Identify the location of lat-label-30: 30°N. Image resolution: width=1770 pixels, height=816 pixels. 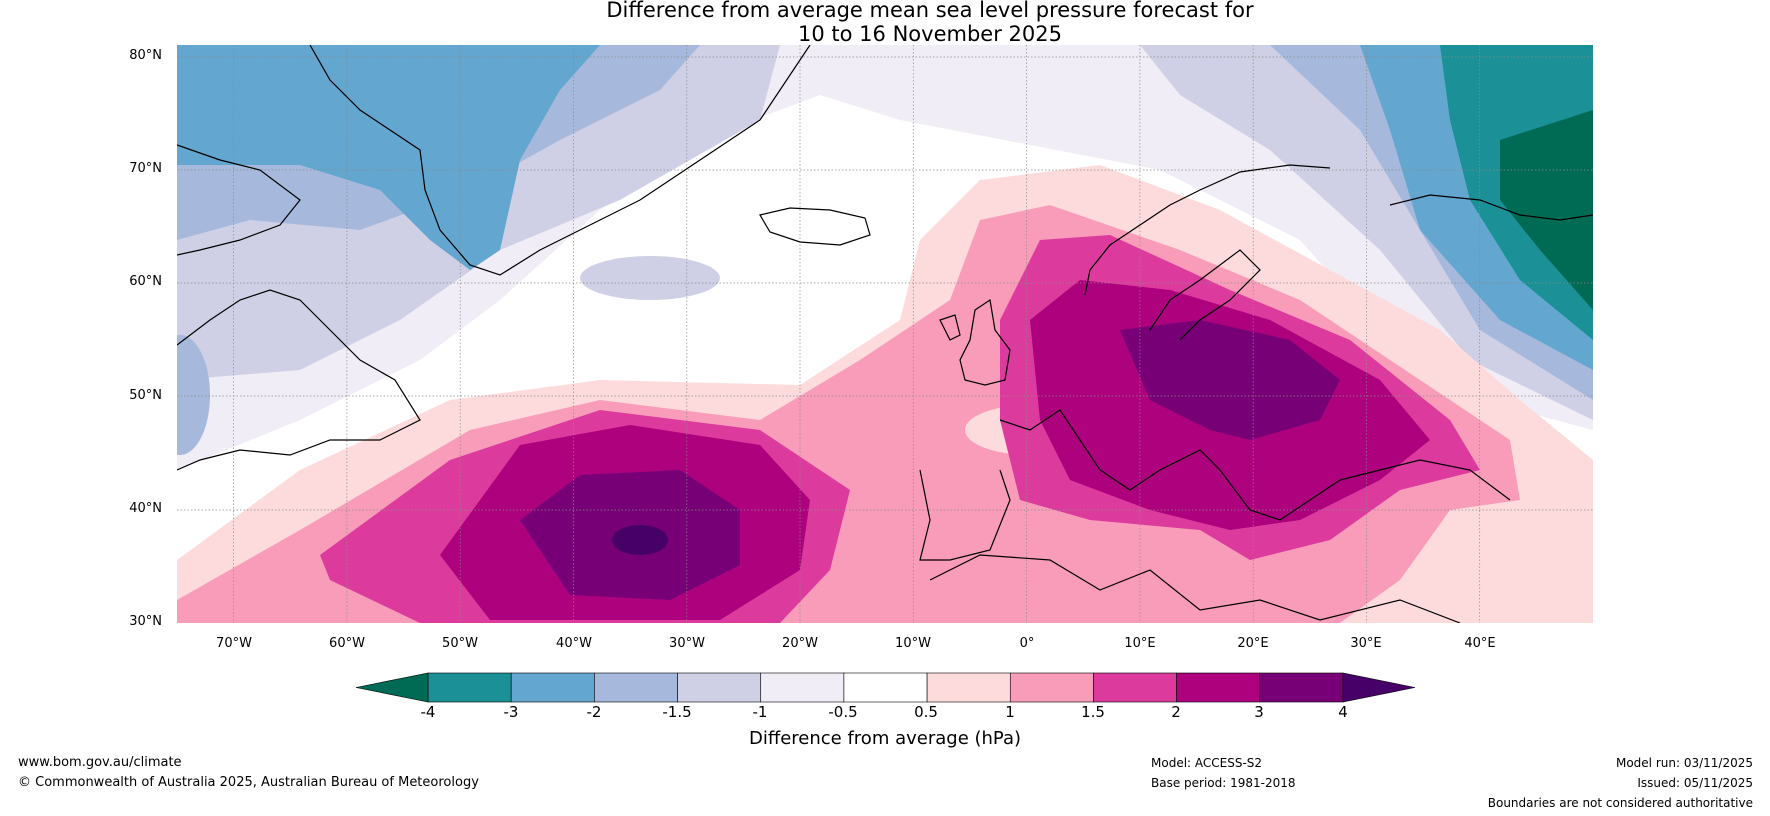
(145, 621).